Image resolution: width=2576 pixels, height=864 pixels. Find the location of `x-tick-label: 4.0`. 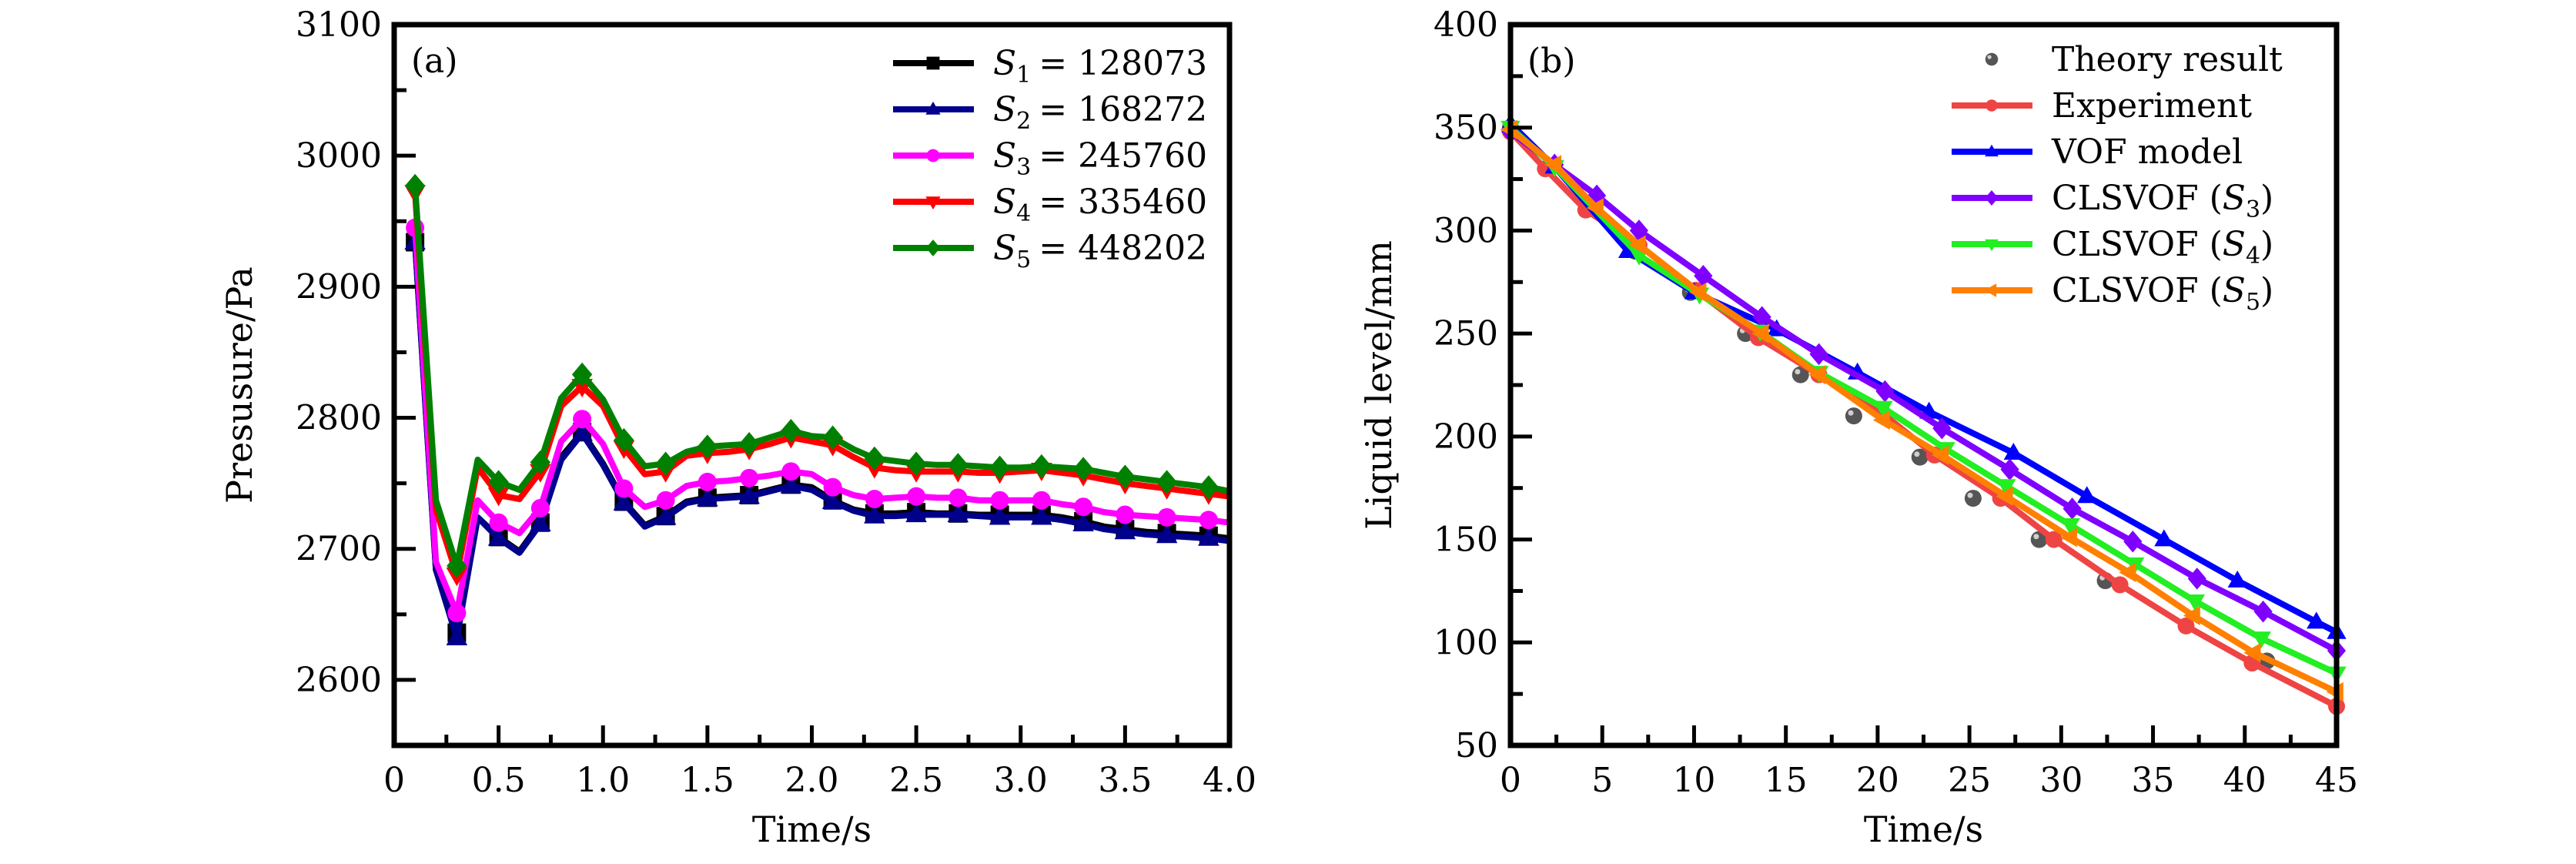

x-tick-label: 4.0 is located at coordinates (1230, 780).